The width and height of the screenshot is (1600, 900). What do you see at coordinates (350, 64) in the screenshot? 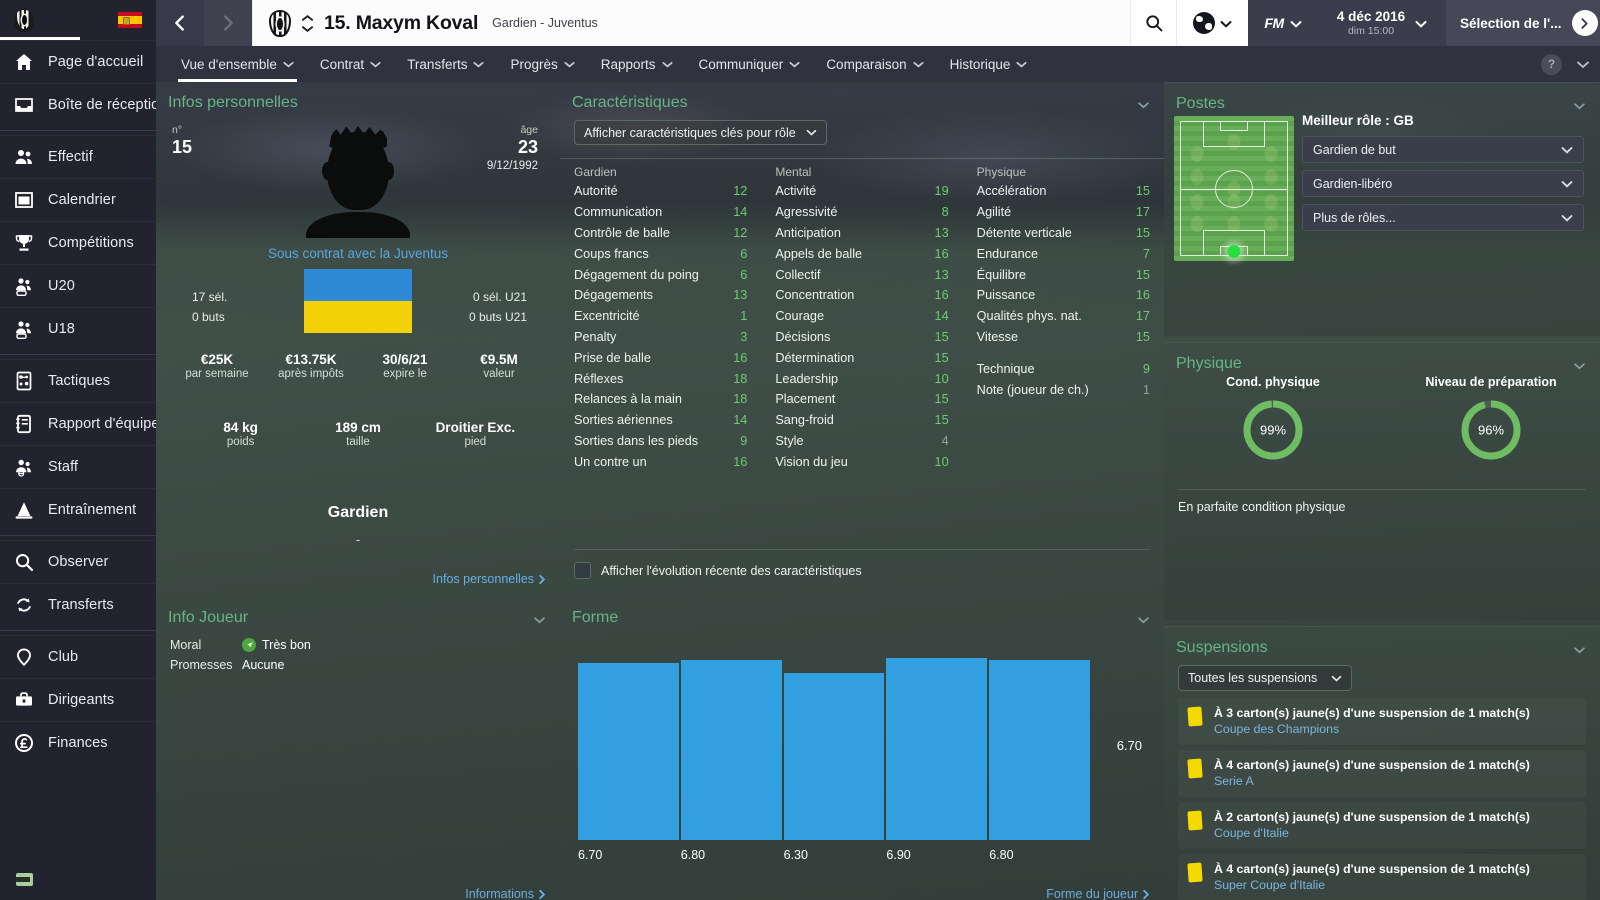
I see `tab-contrat: Contrat` at bounding box center [350, 64].